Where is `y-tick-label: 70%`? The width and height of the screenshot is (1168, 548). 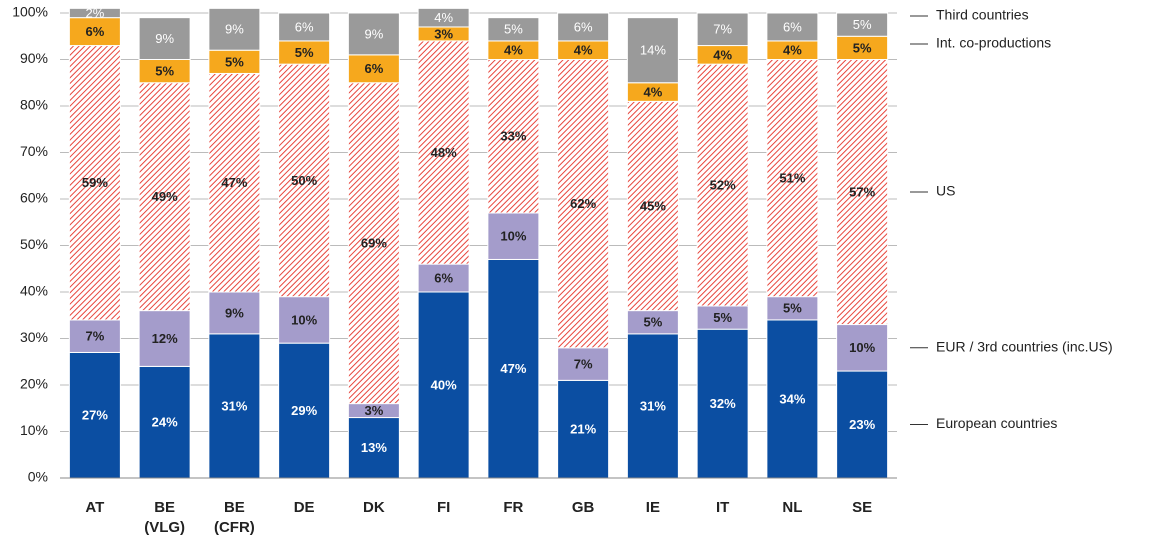 y-tick-label: 70% is located at coordinates (34, 151).